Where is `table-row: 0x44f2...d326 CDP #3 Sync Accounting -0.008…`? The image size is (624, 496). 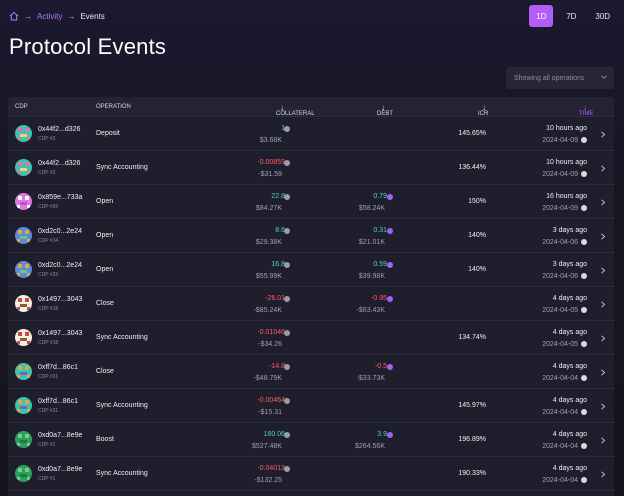 table-row: 0x44f2...d326 CDP #3 Sync Accounting -0.008… is located at coordinates (311, 168).